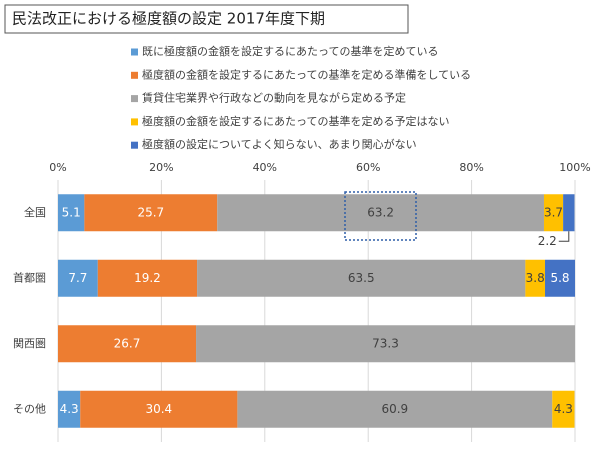 The height and width of the screenshot is (450, 600). I want to click on chart-title: 民法改正における極度額の設定 2017年度下期, so click(168, 19).